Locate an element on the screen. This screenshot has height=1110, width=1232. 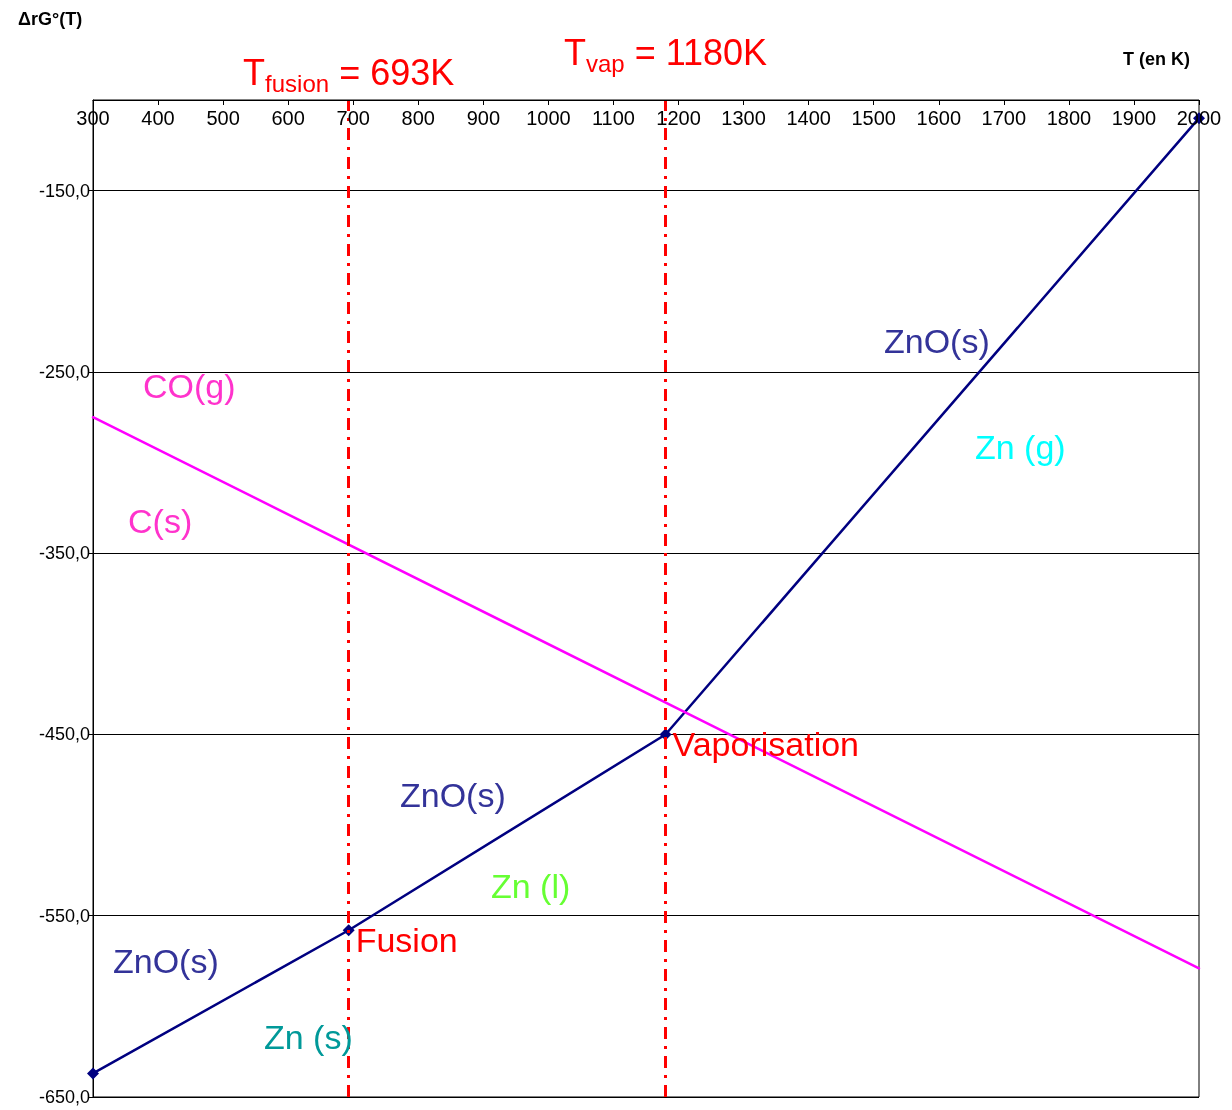
x-tick-label: 1800 is located at coordinates (1069, 118).